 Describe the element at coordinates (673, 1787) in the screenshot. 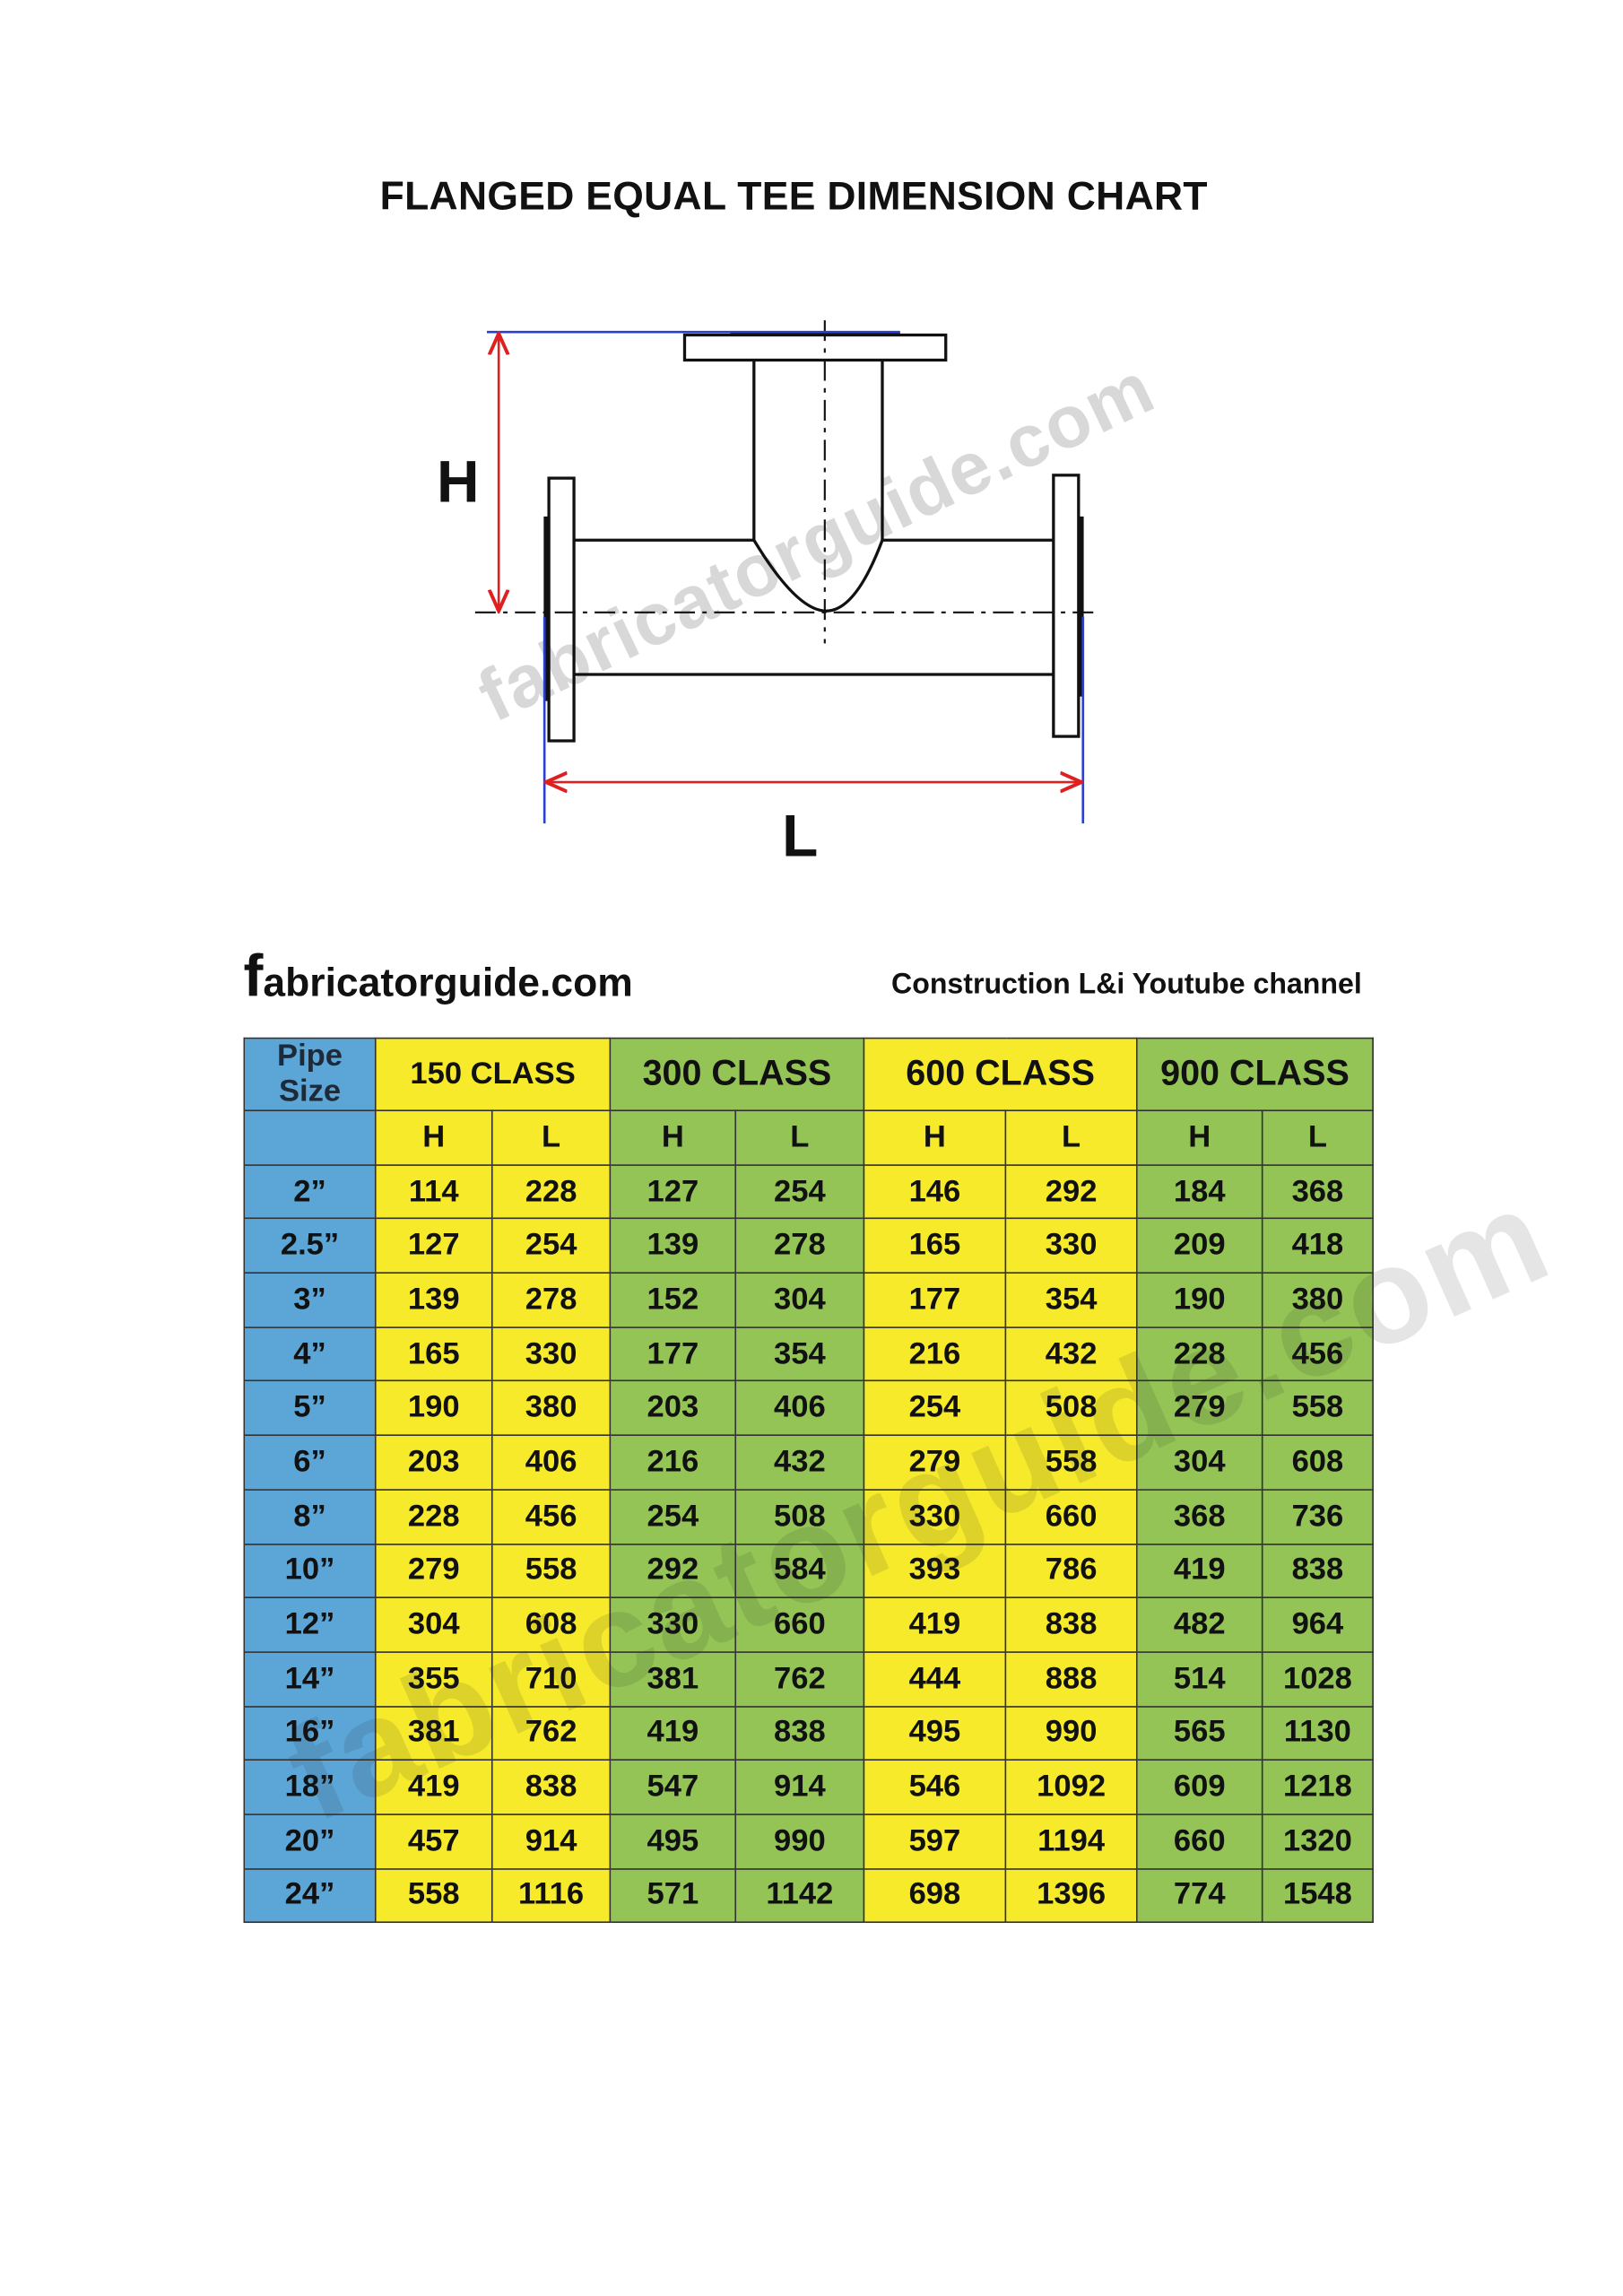

I see `value-cell: 547` at that location.